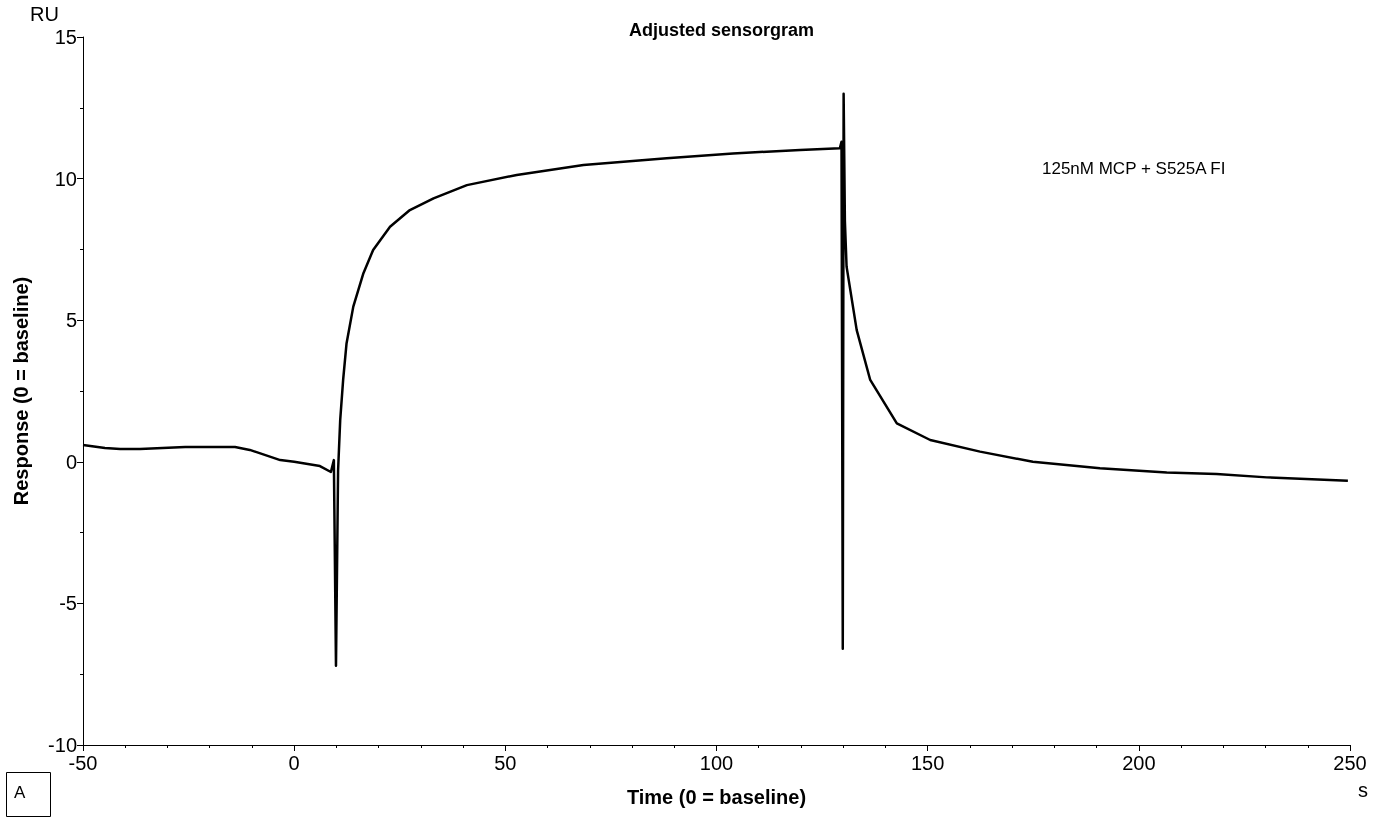 The height and width of the screenshot is (834, 1397). Describe the element at coordinates (1139, 763) in the screenshot. I see `x-tick-label: 200` at that location.